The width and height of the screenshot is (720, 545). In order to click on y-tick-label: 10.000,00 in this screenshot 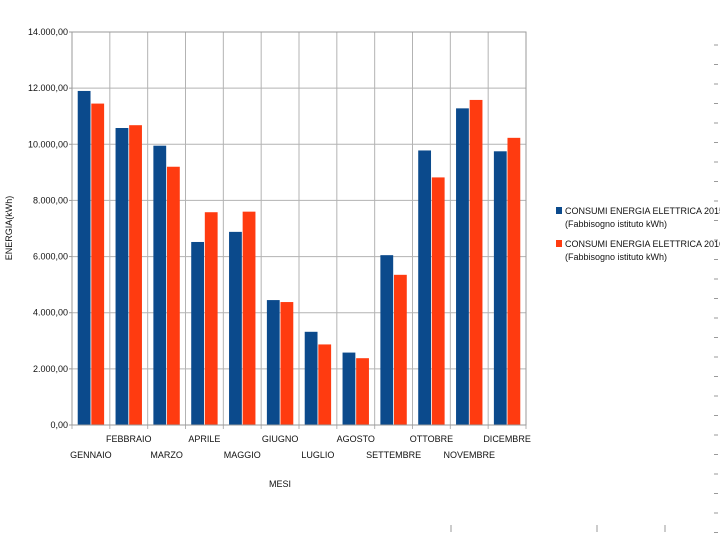, I will do `click(48, 144)`.